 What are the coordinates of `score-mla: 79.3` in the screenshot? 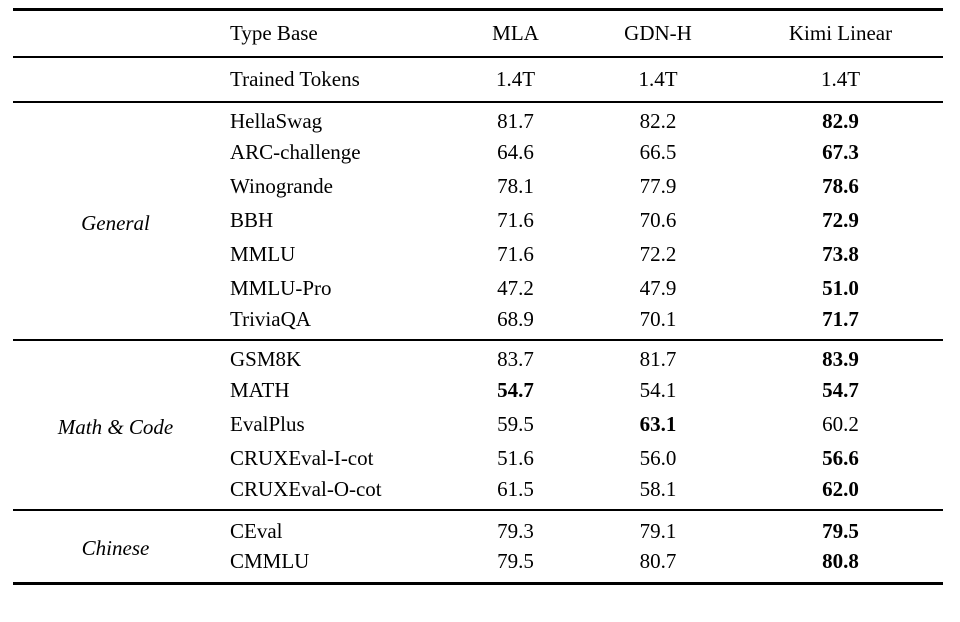 It's located at (515, 530).